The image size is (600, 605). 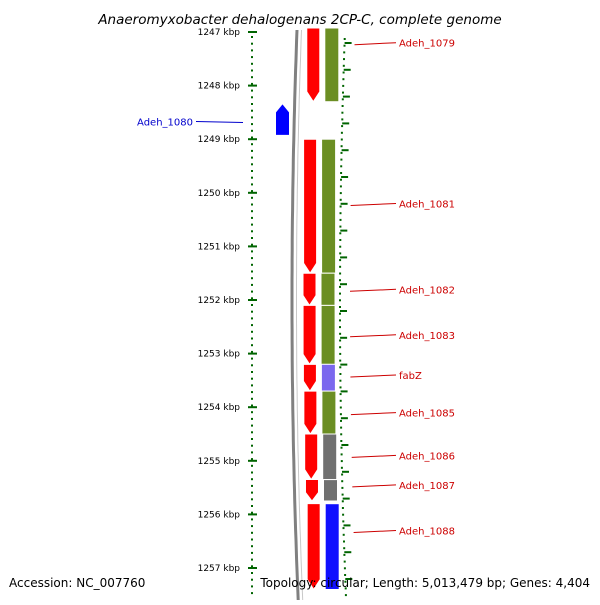 What do you see at coordinates (427, 532) in the screenshot?
I see `gene-label: Adeh_1088` at bounding box center [427, 532].